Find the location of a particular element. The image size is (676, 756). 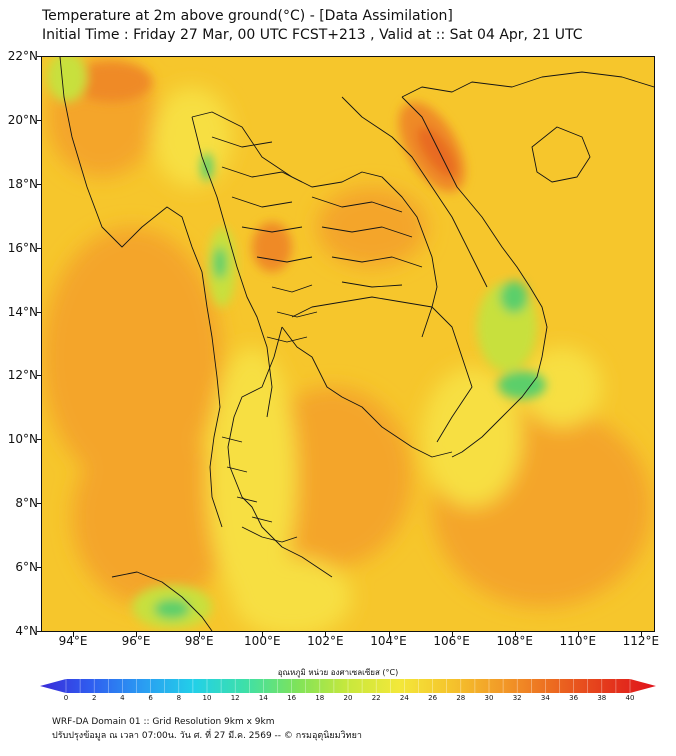

colorbar-tick-label: 26 is located at coordinates (433, 698).